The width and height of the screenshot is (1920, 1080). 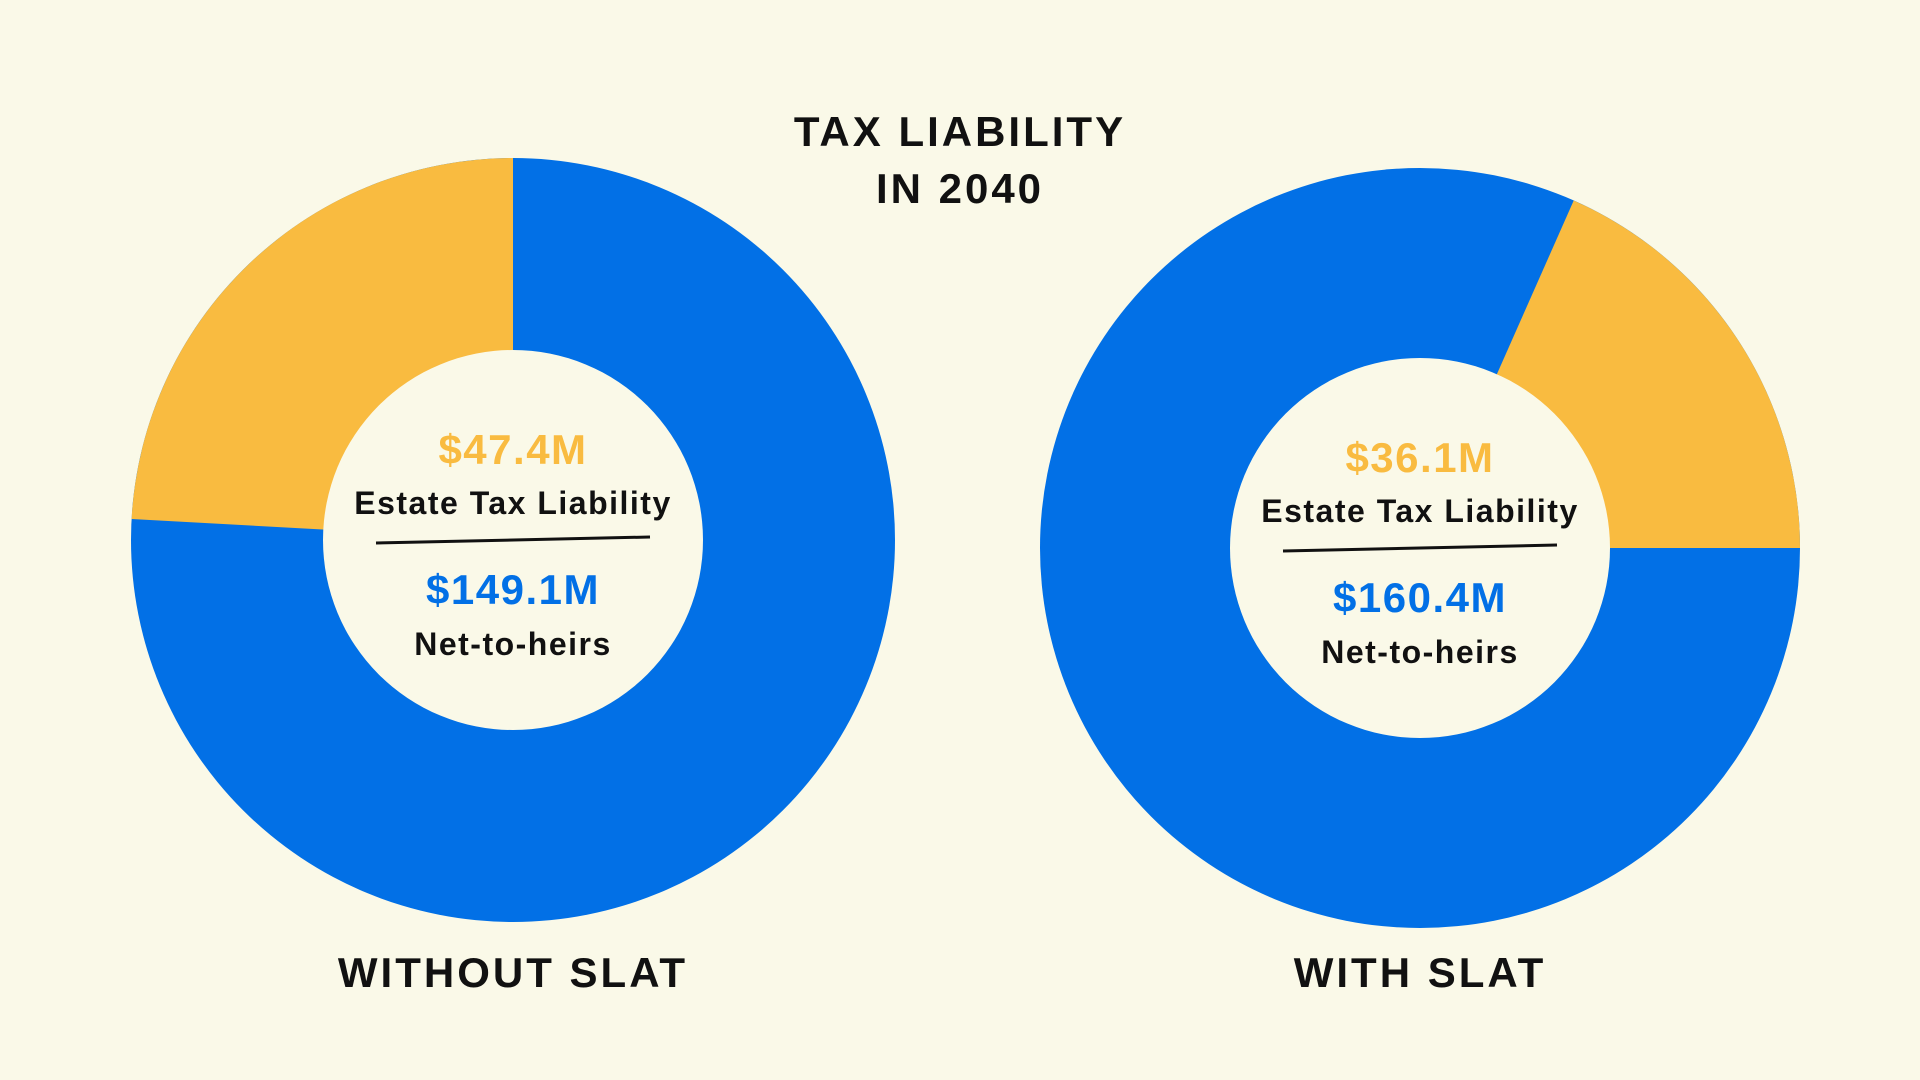 I want to click on net-to-heirs-value-with-slat: $160.4M, so click(x=1420, y=597).